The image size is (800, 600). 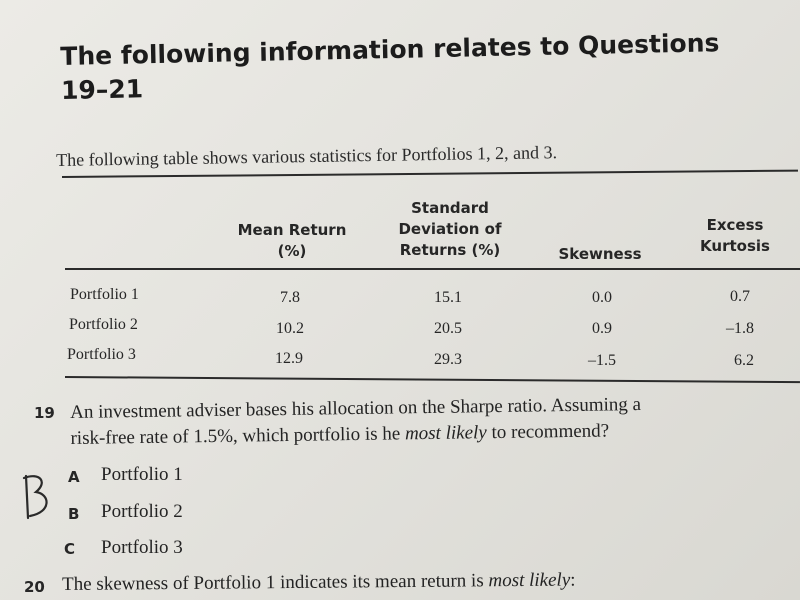 I want to click on row-3-mean: 12.9, so click(x=289, y=358).